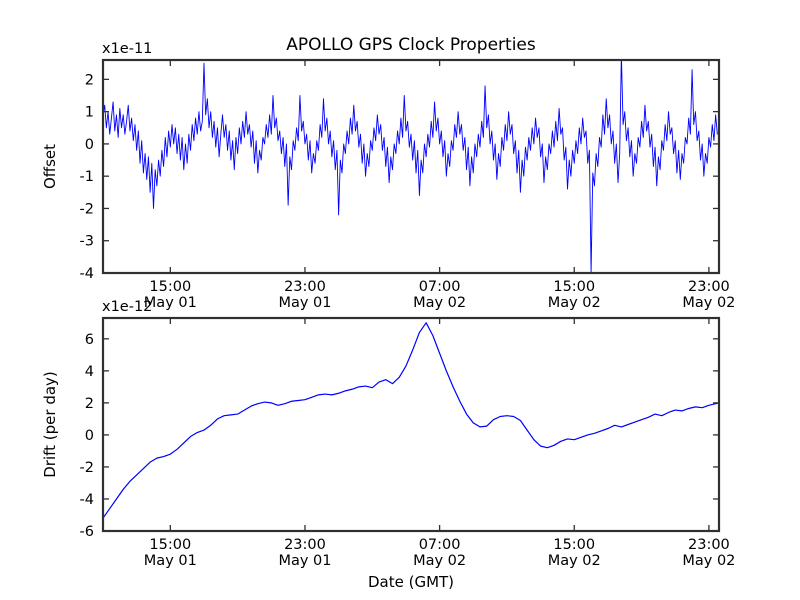 Image resolution: width=800 pixels, height=600 pixels. What do you see at coordinates (127, 307) in the screenshot?
I see `y-axis-exponent-label: x1e-12` at bounding box center [127, 307].